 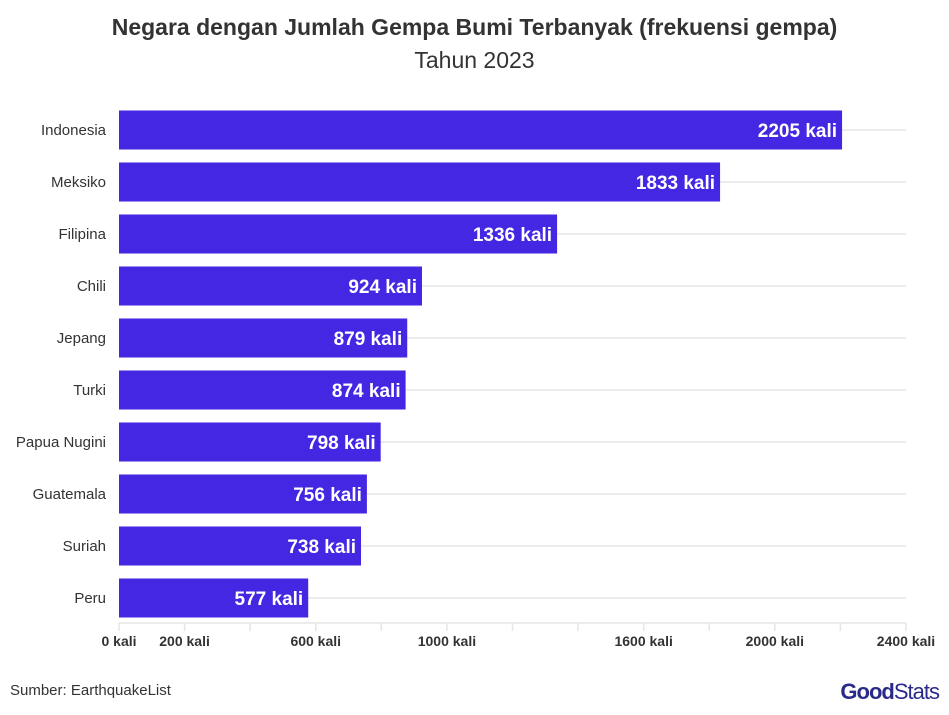 What do you see at coordinates (91, 286) in the screenshot?
I see `category-label: Chili` at bounding box center [91, 286].